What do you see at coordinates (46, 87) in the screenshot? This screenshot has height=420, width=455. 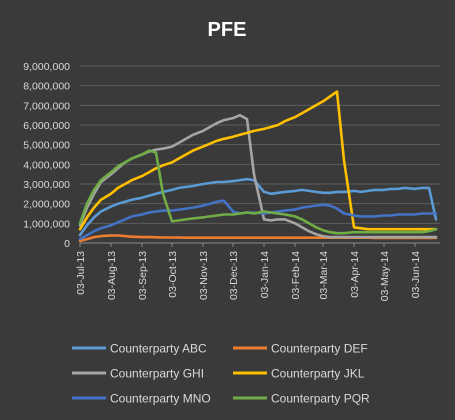 I see `y-tick-label: 8,000,000` at bounding box center [46, 87].